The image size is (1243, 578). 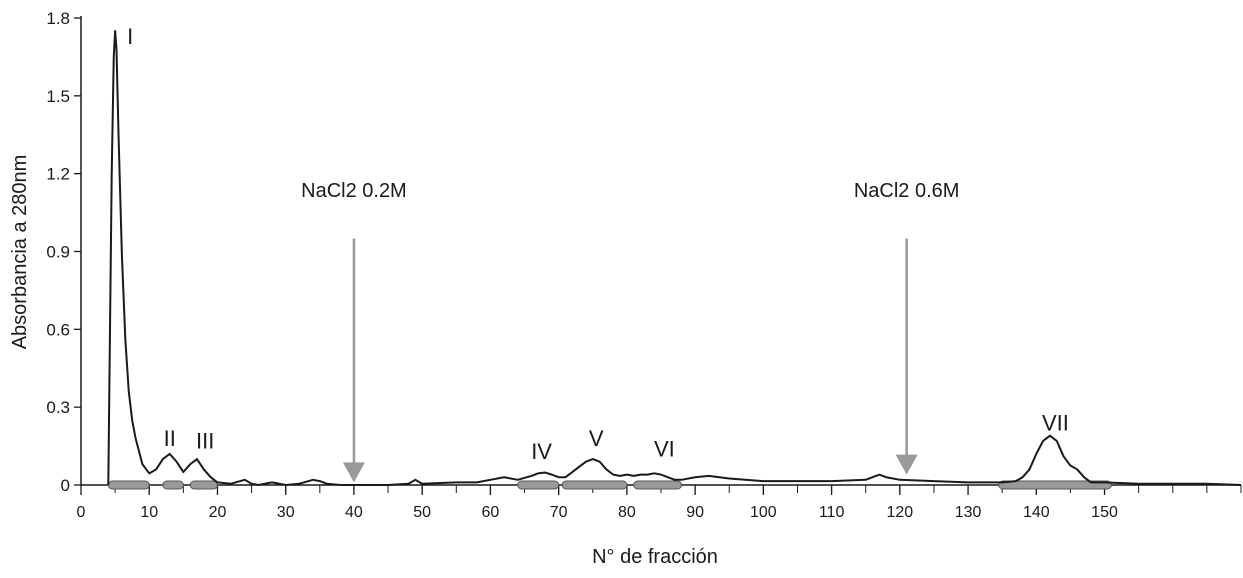 What do you see at coordinates (491, 512) in the screenshot?
I see `x-tick-label: 60` at bounding box center [491, 512].